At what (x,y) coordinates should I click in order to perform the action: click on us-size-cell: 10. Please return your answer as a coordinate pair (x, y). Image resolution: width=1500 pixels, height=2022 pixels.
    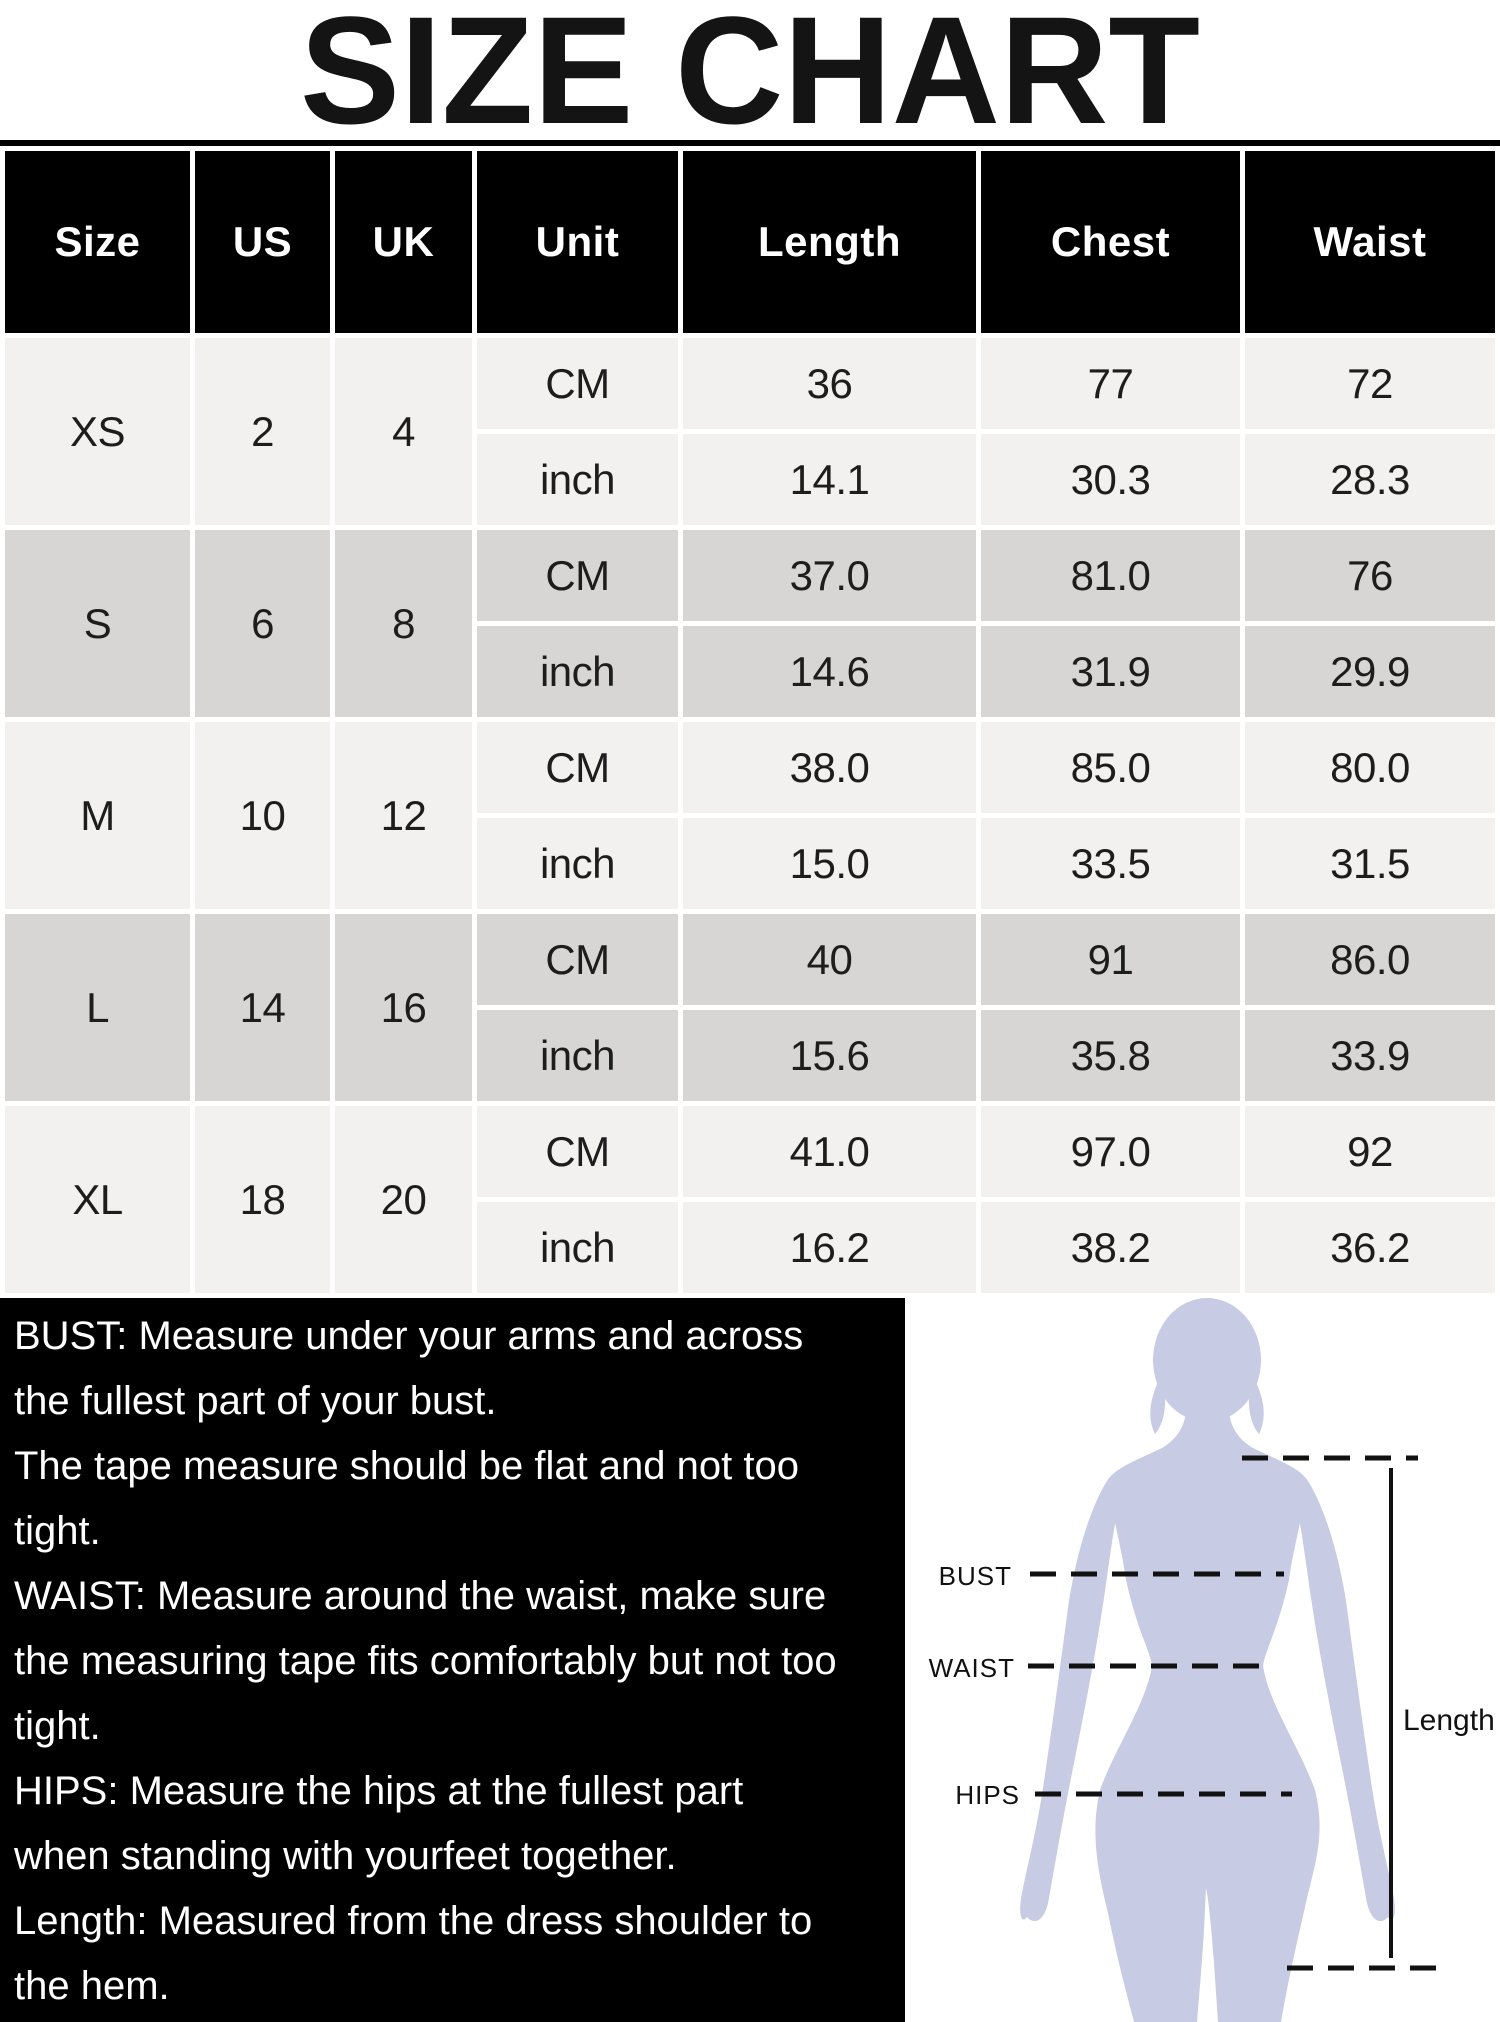
    Looking at the image, I should click on (262, 815).